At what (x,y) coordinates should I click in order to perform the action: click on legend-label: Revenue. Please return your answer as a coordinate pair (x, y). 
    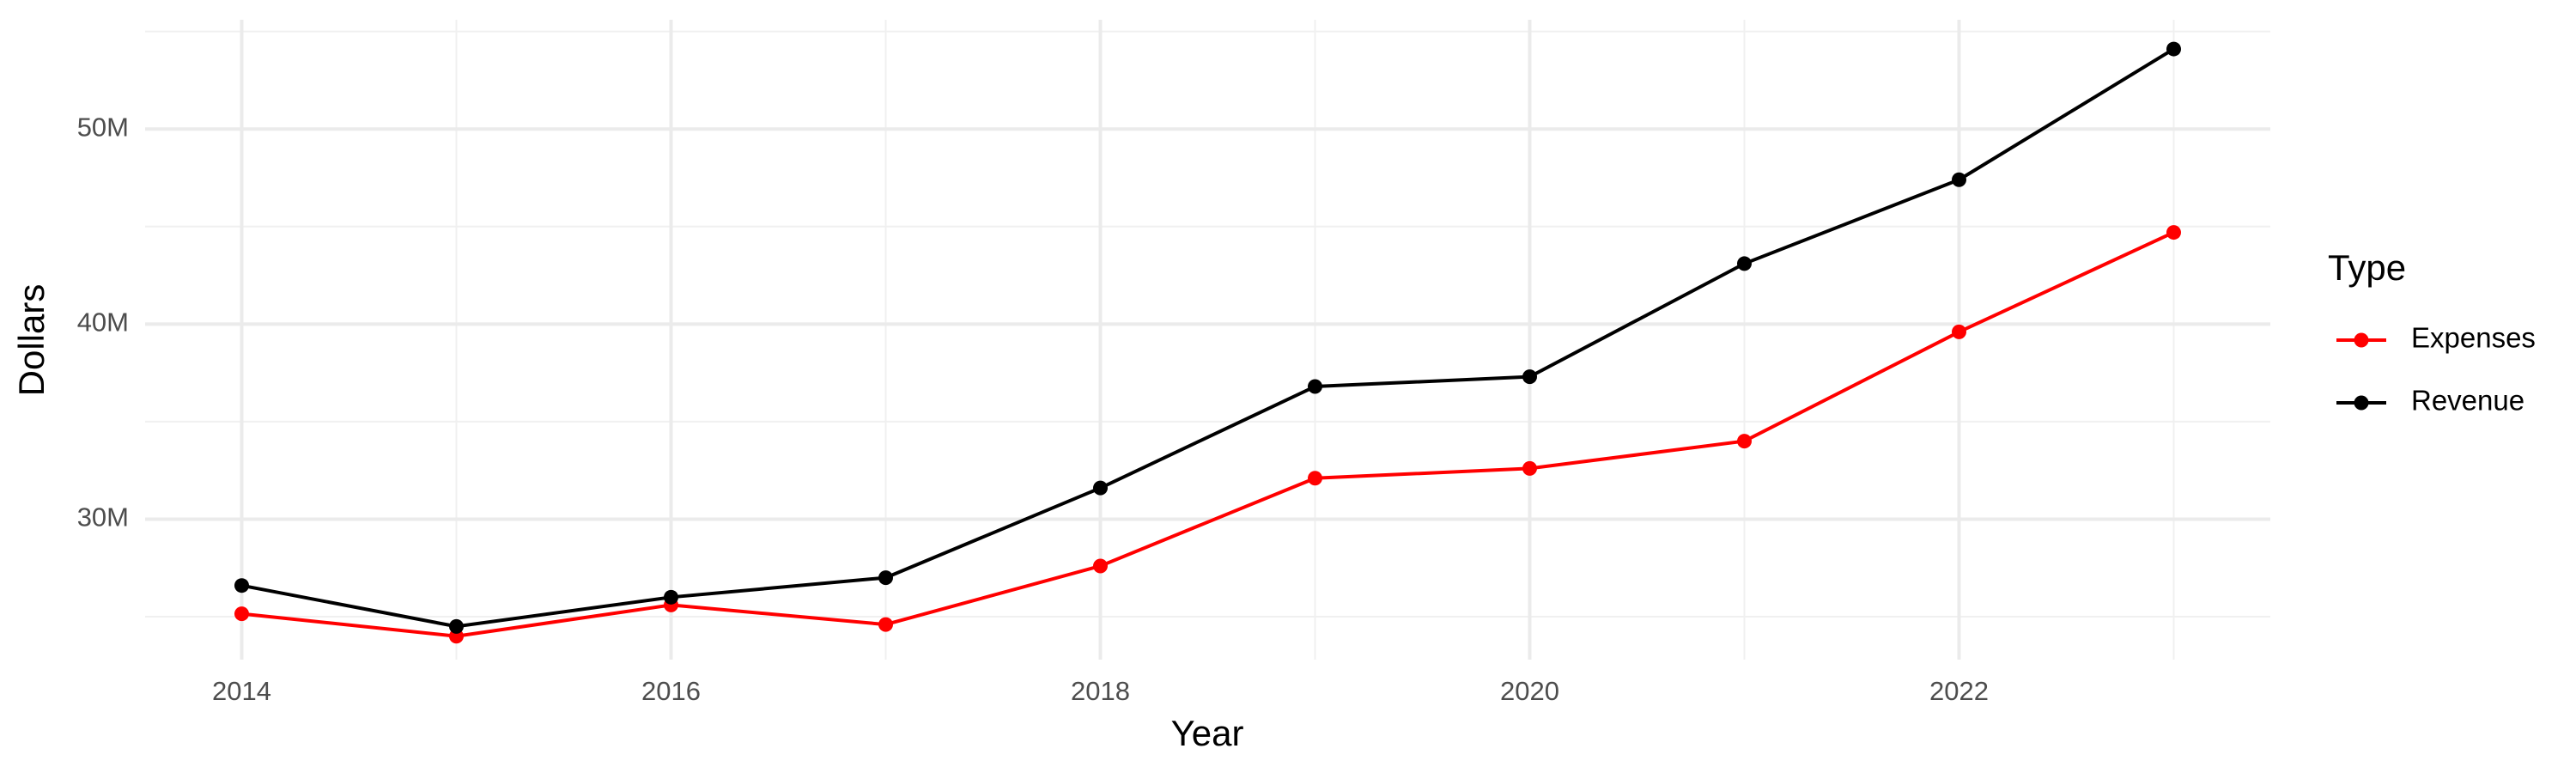
    Looking at the image, I should click on (2467, 401).